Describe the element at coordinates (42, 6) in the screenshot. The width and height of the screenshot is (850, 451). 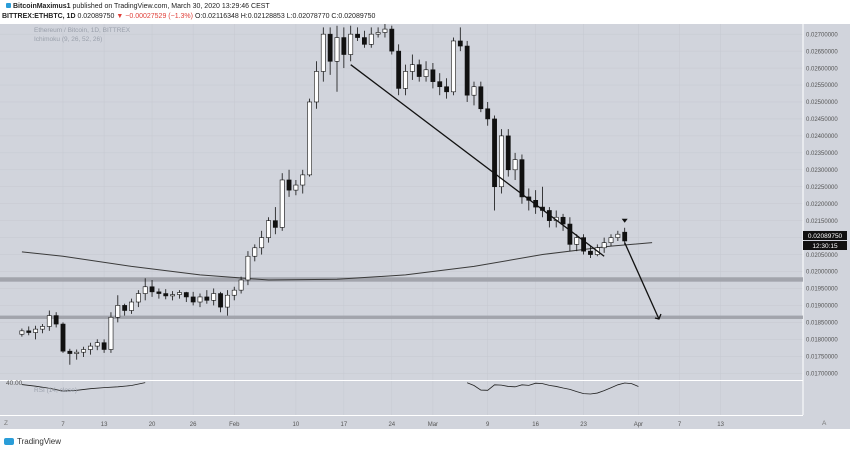
I see `author-name: BitcoinMaximus1` at that location.